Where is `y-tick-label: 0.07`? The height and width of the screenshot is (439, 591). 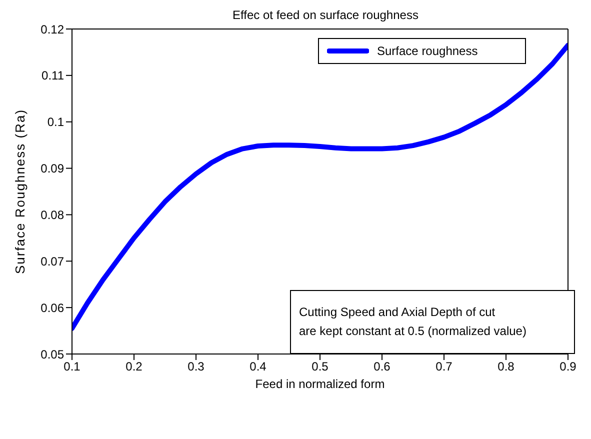 y-tick-label: 0.07 is located at coordinates (52, 261).